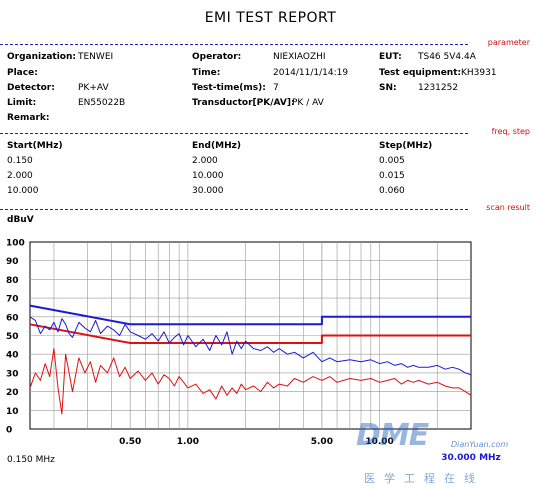  Describe the element at coordinates (392, 191) in the screenshot. I see `freq-row-step: 0.060` at that location.